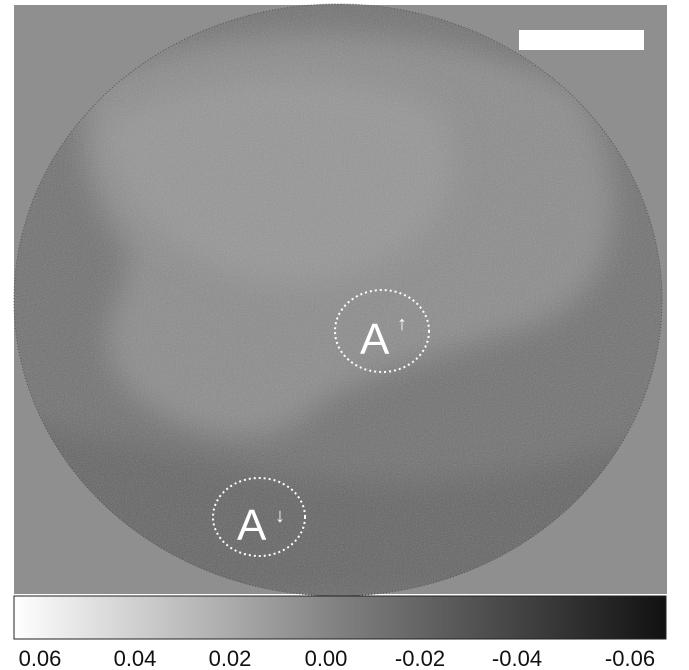 This screenshot has width=689, height=670. I want to click on colorbar-ticks: 0.06 0.04 0.02 0.00 -0.02 -0.04 -0.06, so click(337, 658).